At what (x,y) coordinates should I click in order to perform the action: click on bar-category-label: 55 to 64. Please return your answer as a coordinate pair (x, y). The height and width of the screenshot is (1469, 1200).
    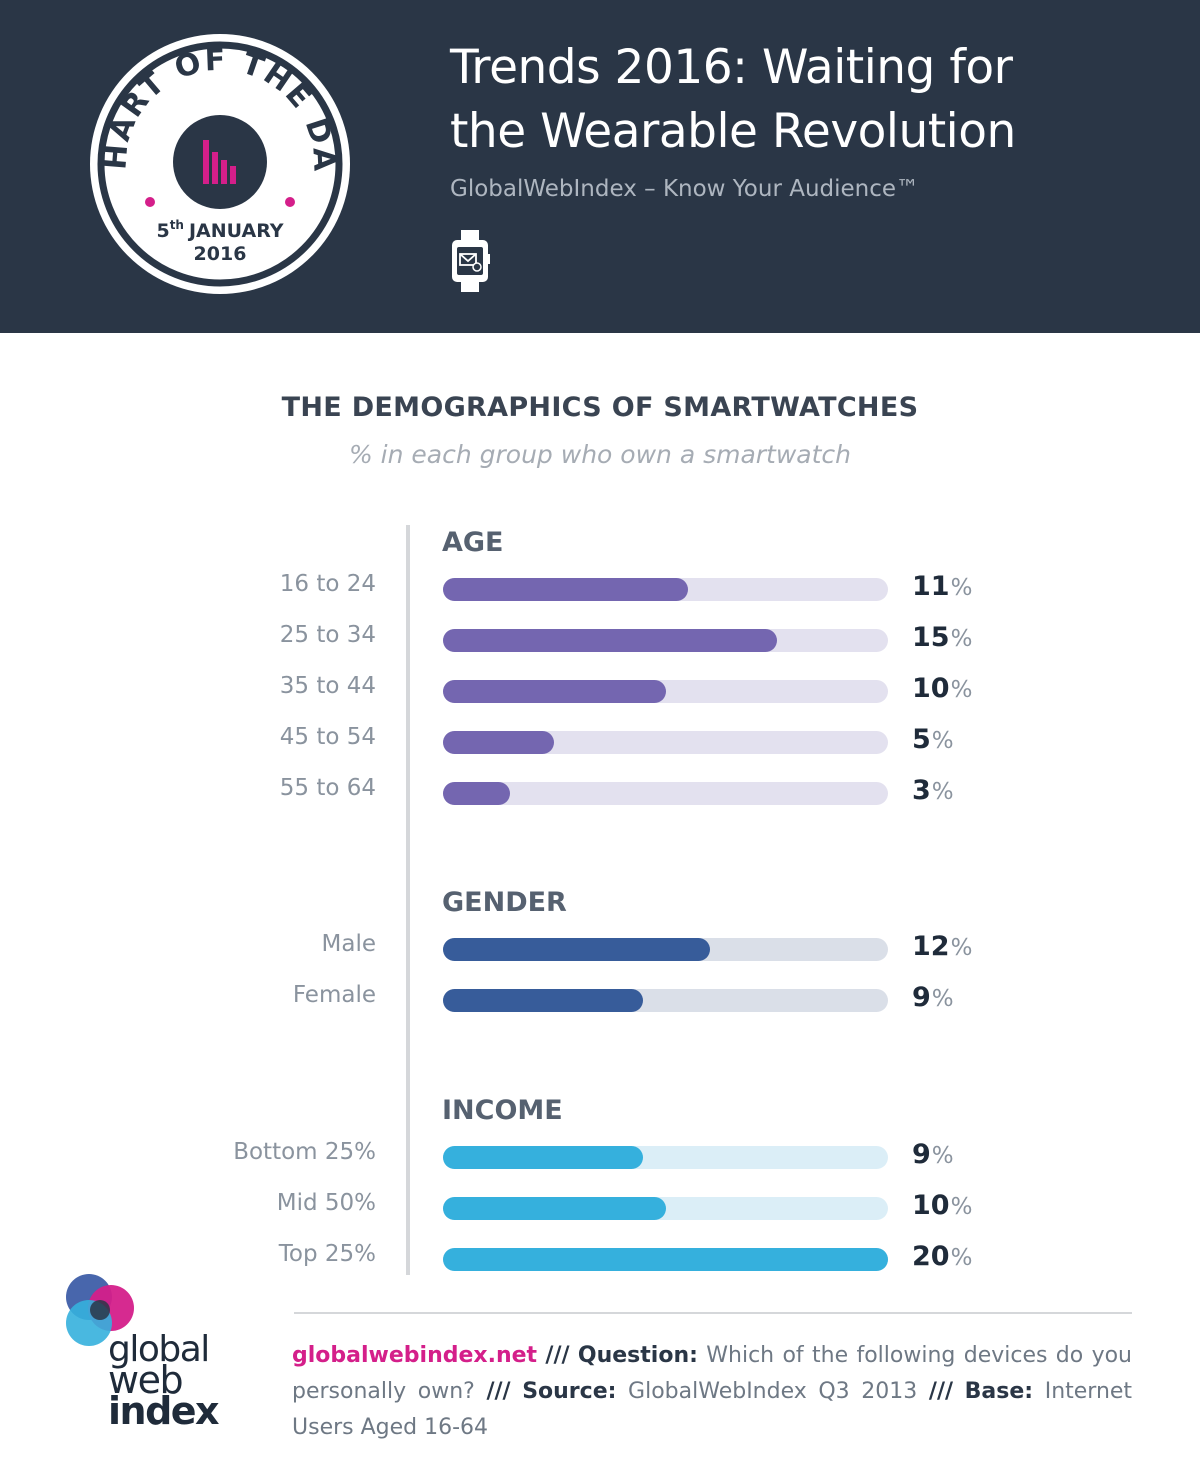
    Looking at the image, I should click on (327, 788).